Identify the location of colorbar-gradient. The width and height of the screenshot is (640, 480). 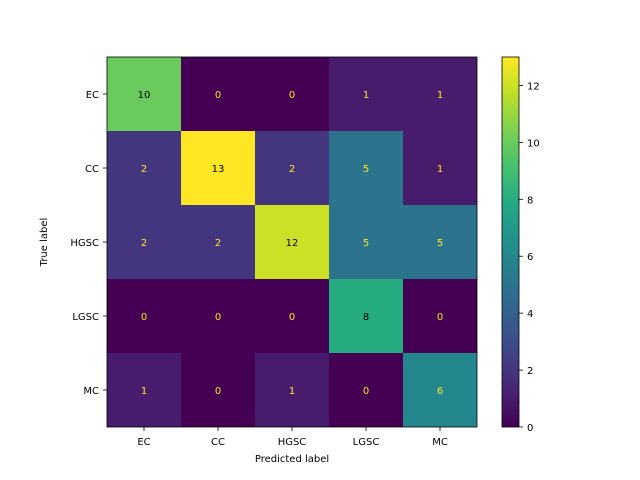
(510, 242).